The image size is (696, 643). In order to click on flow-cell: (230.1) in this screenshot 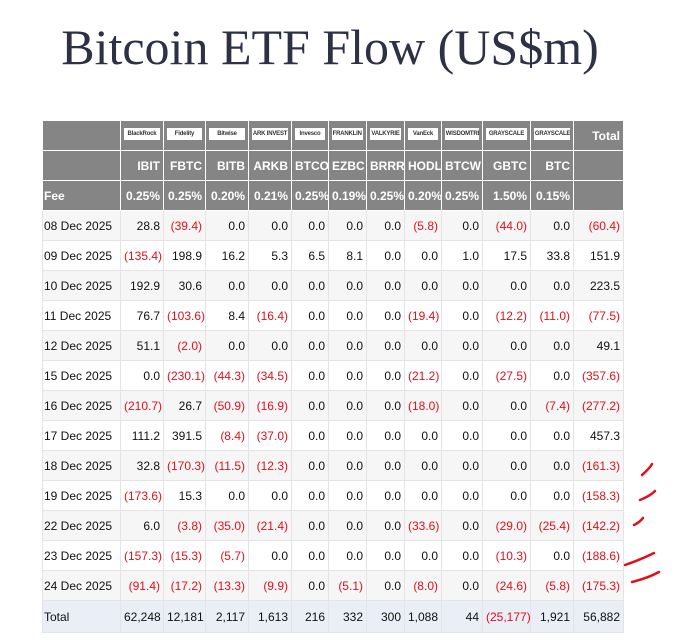, I will do `click(184, 375)`.